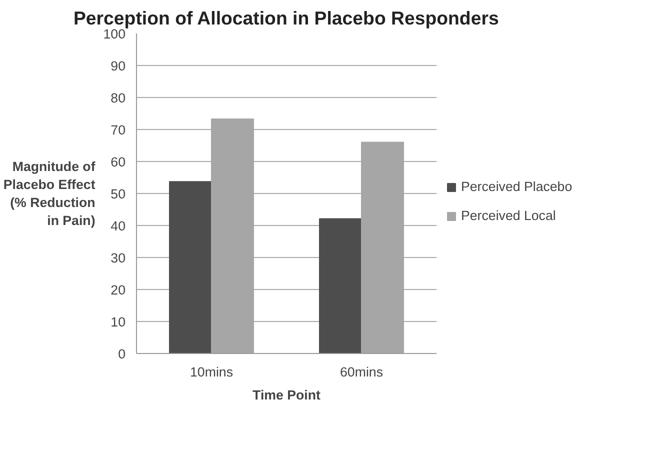  What do you see at coordinates (516, 186) in the screenshot?
I see `legend-label: Perceived Placebo` at bounding box center [516, 186].